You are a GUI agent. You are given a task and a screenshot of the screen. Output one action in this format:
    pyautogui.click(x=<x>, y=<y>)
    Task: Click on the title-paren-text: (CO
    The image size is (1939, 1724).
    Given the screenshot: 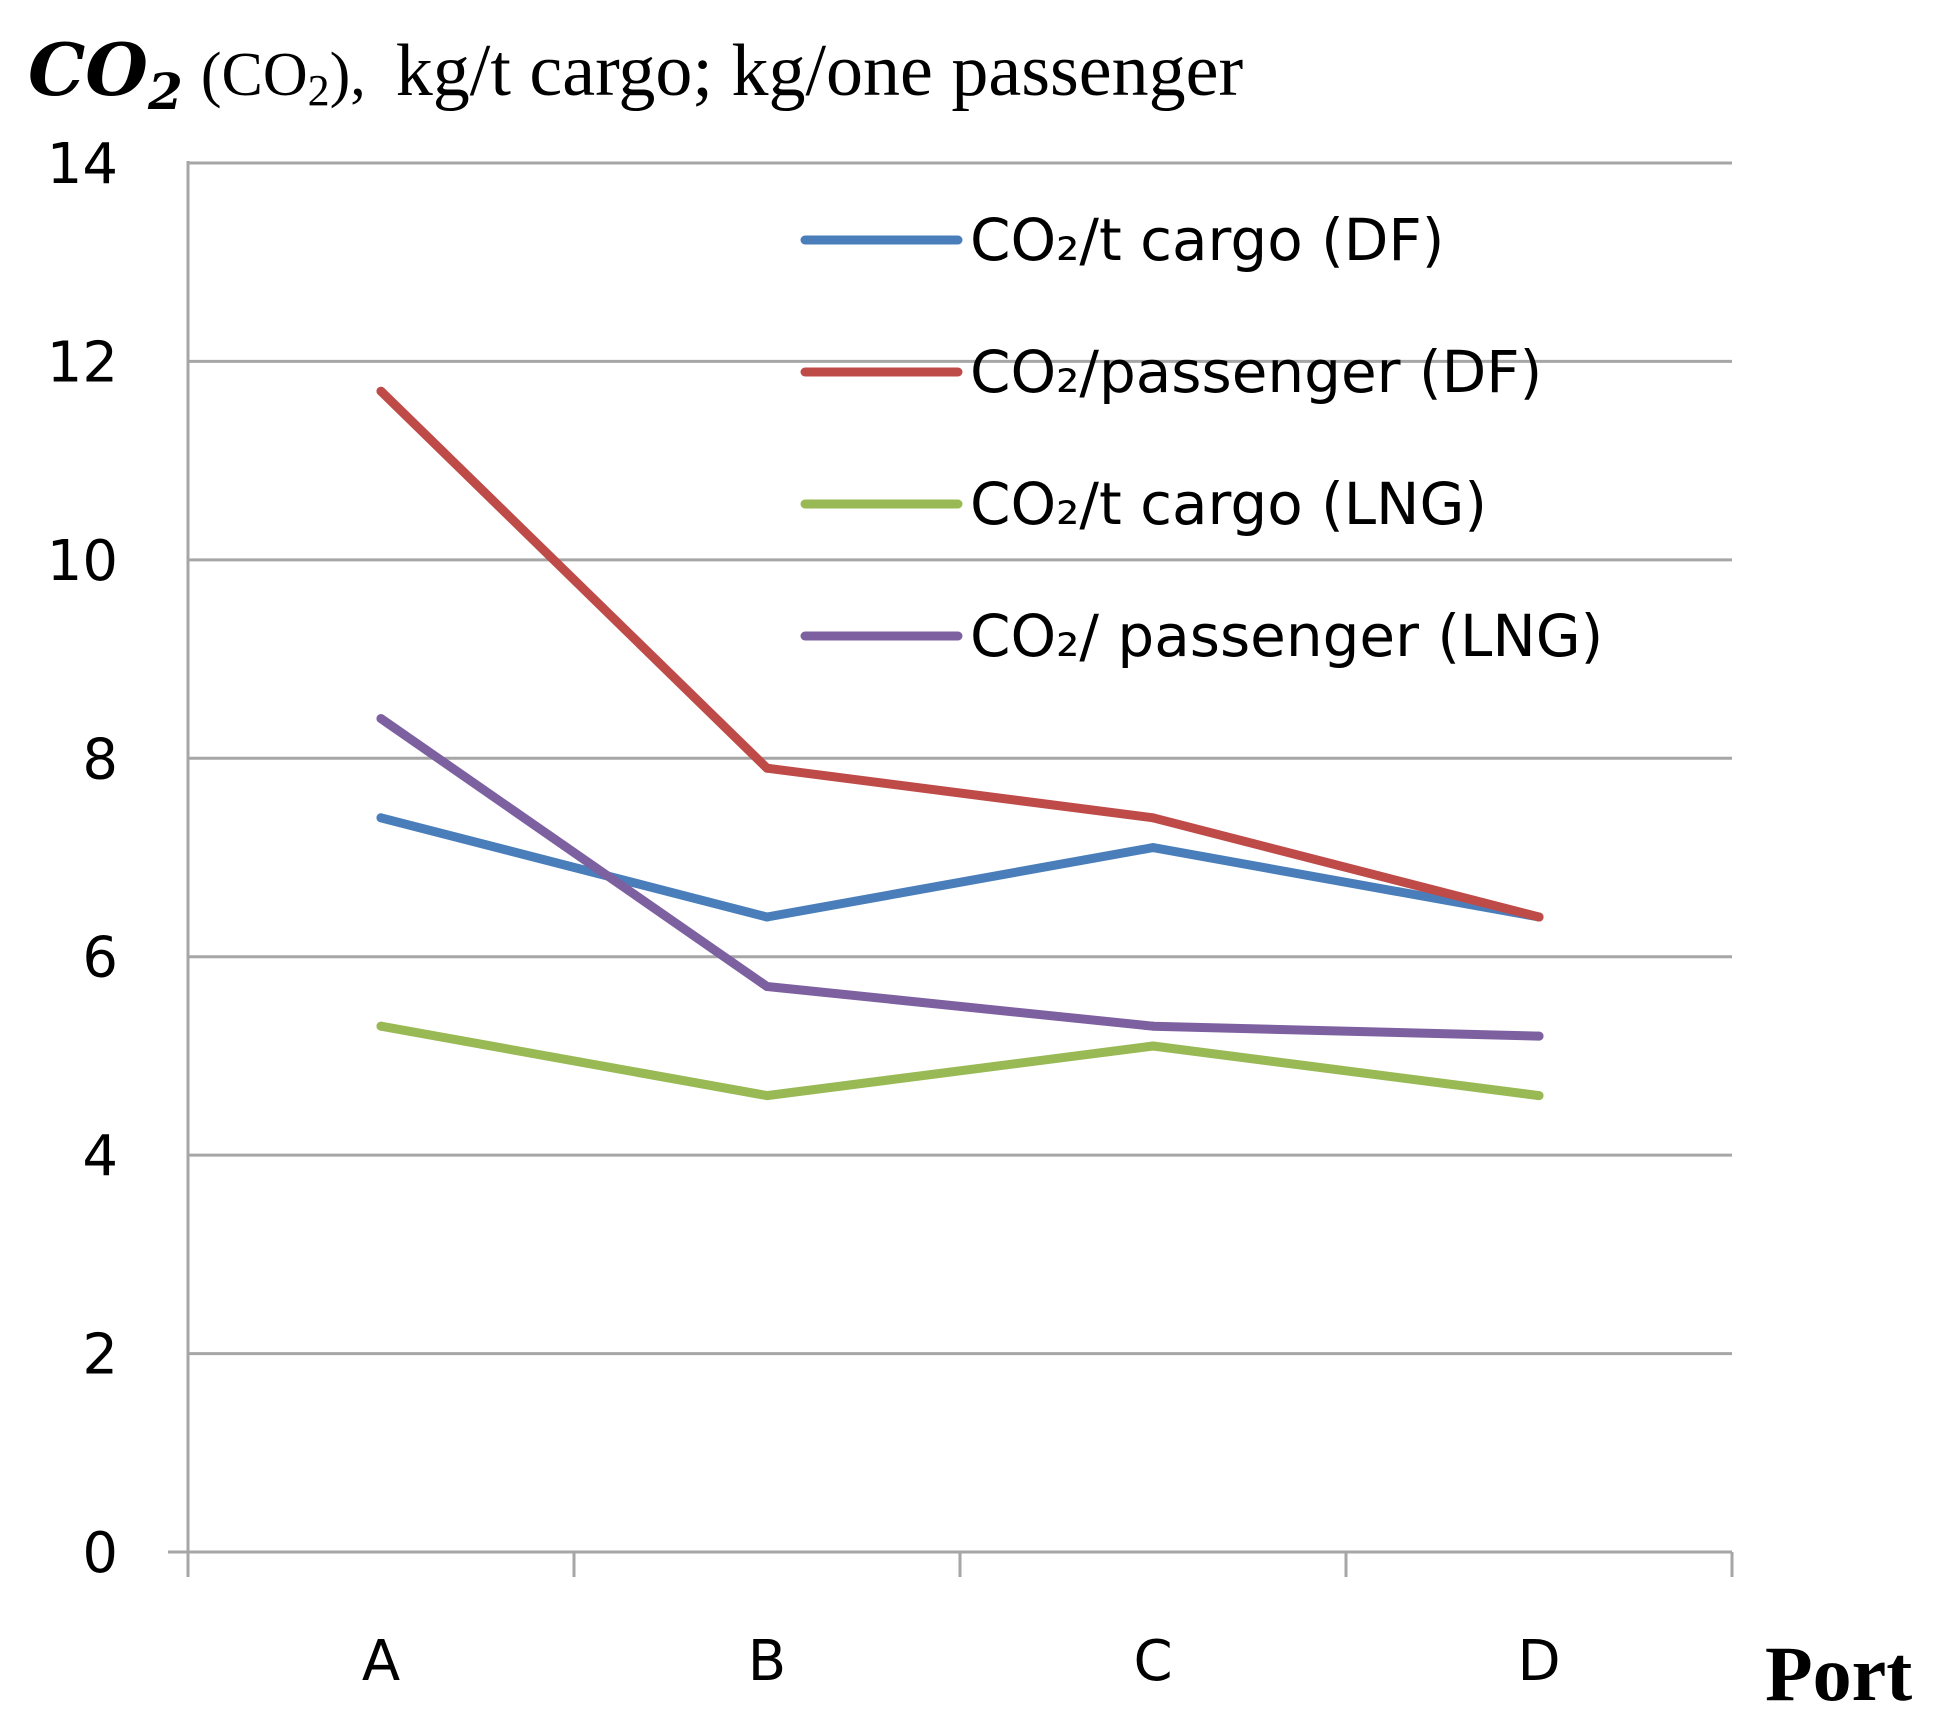 What is the action you would take?
    pyautogui.click(x=254, y=75)
    